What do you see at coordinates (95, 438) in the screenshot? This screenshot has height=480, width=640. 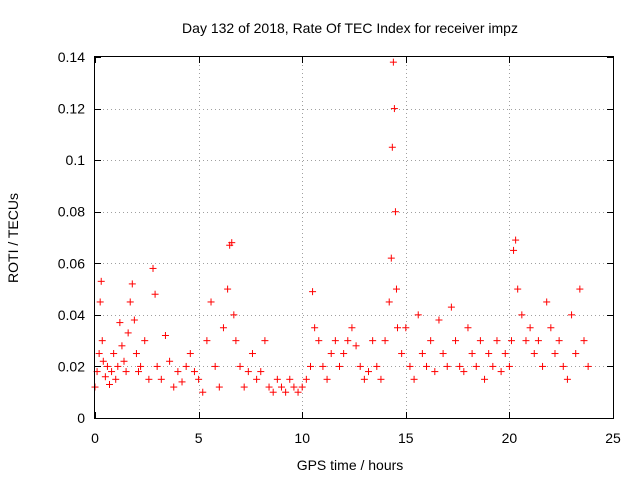 I see `x-tick-label: 0` at bounding box center [95, 438].